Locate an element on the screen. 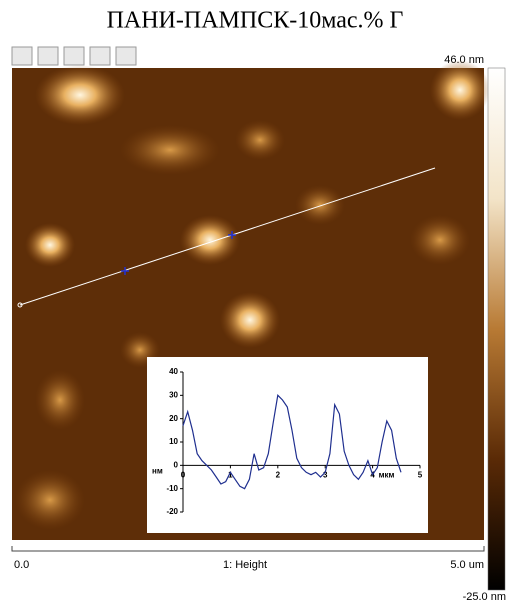  y-tick-label: 0 is located at coordinates (176, 464).